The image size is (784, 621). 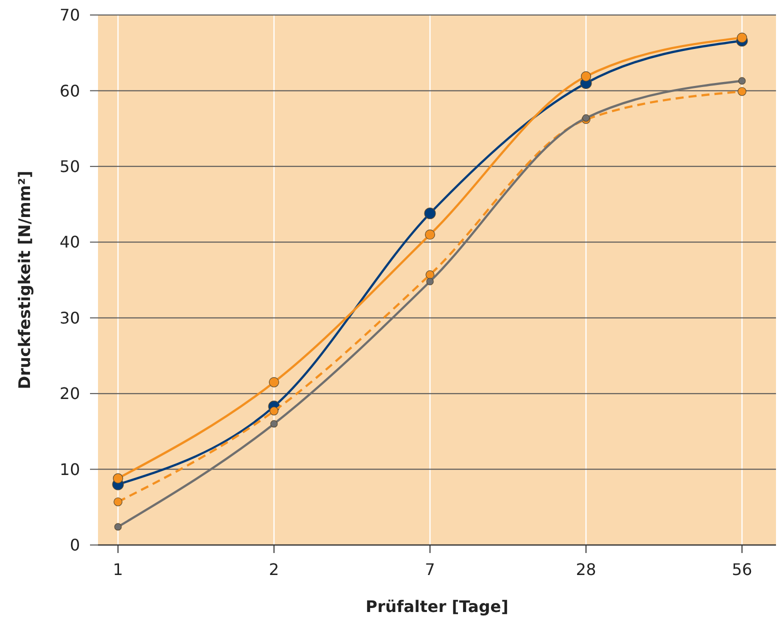 I want to click on x-tick-label: 1, so click(x=118, y=569).